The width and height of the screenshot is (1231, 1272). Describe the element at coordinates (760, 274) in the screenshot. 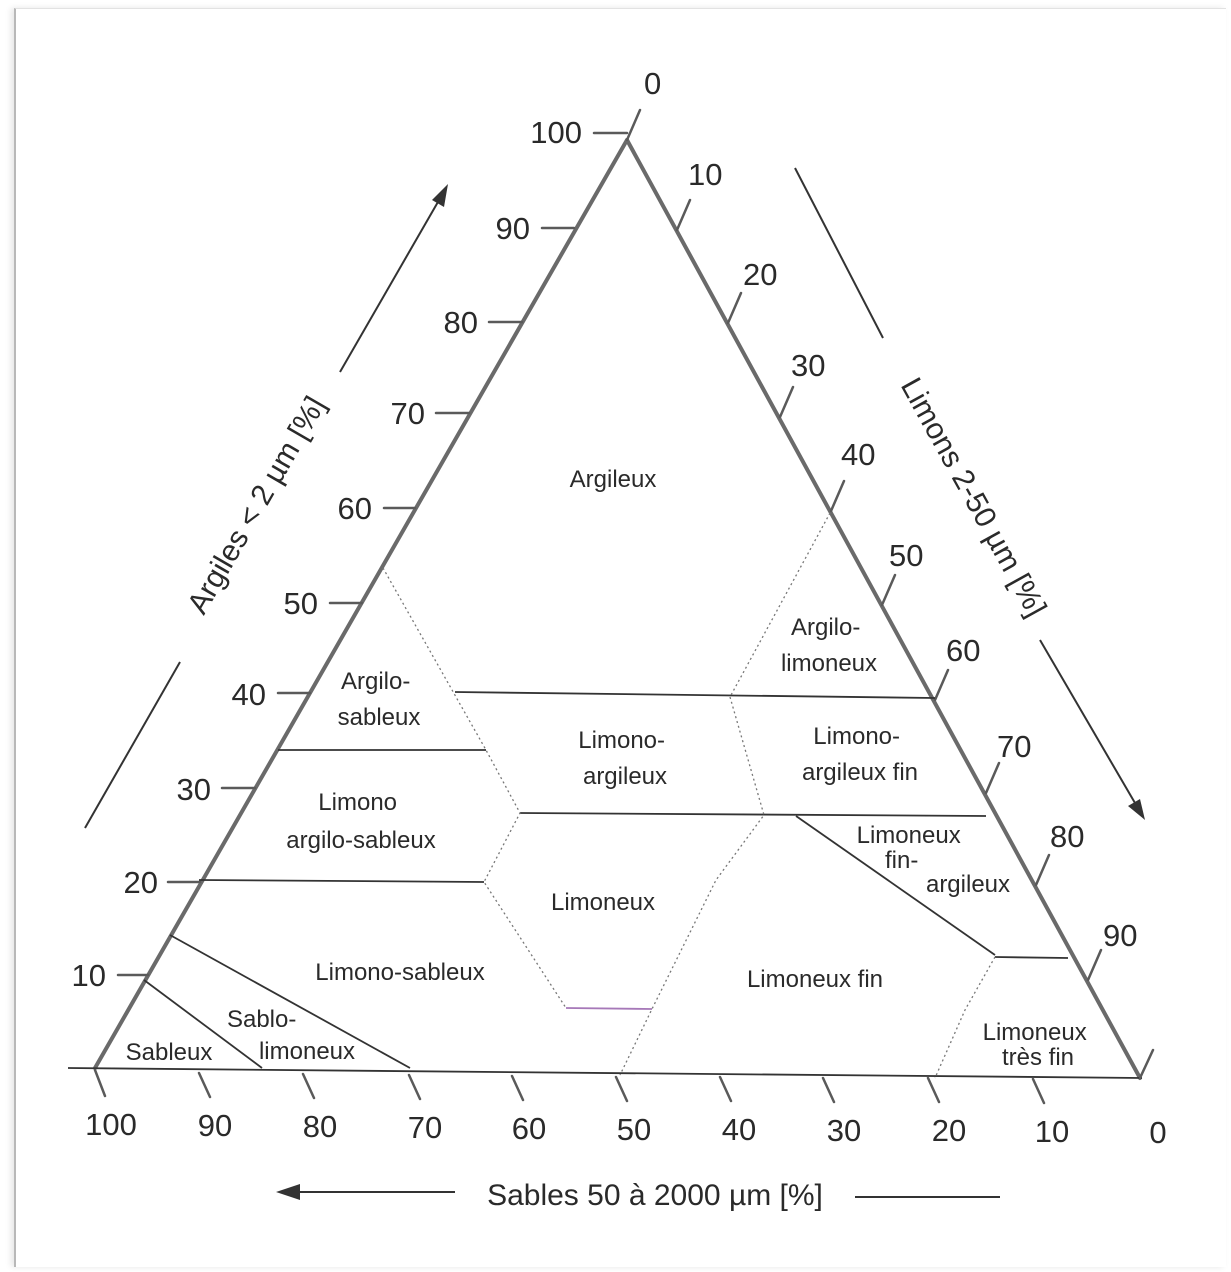

I see `silt-label-20: 20` at that location.